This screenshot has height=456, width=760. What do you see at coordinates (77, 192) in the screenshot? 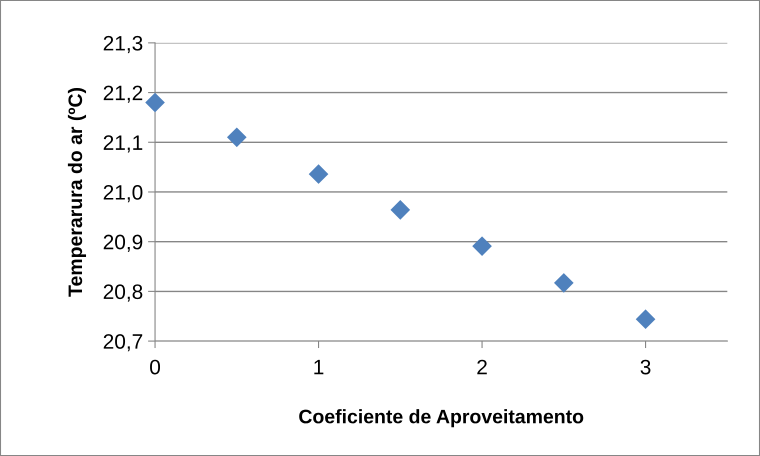
I see `y-axis-title: Temperarura do ar (ºC)` at bounding box center [77, 192].